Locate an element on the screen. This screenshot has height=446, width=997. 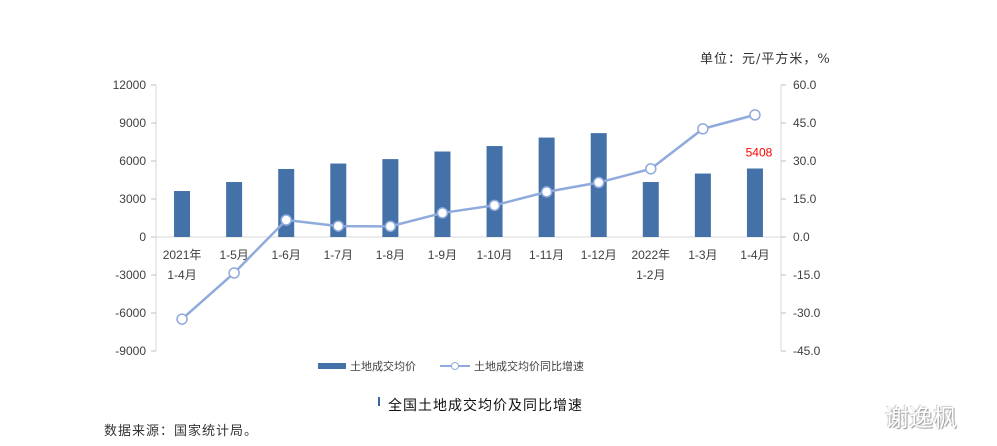
left-axis-tick: -9000 is located at coordinates (130, 351).